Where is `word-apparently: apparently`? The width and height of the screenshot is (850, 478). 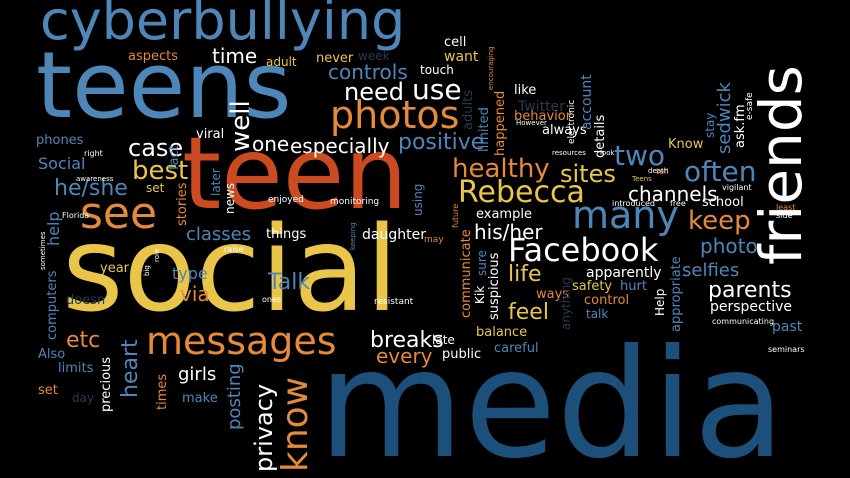 word-apparently: apparently is located at coordinates (624, 273).